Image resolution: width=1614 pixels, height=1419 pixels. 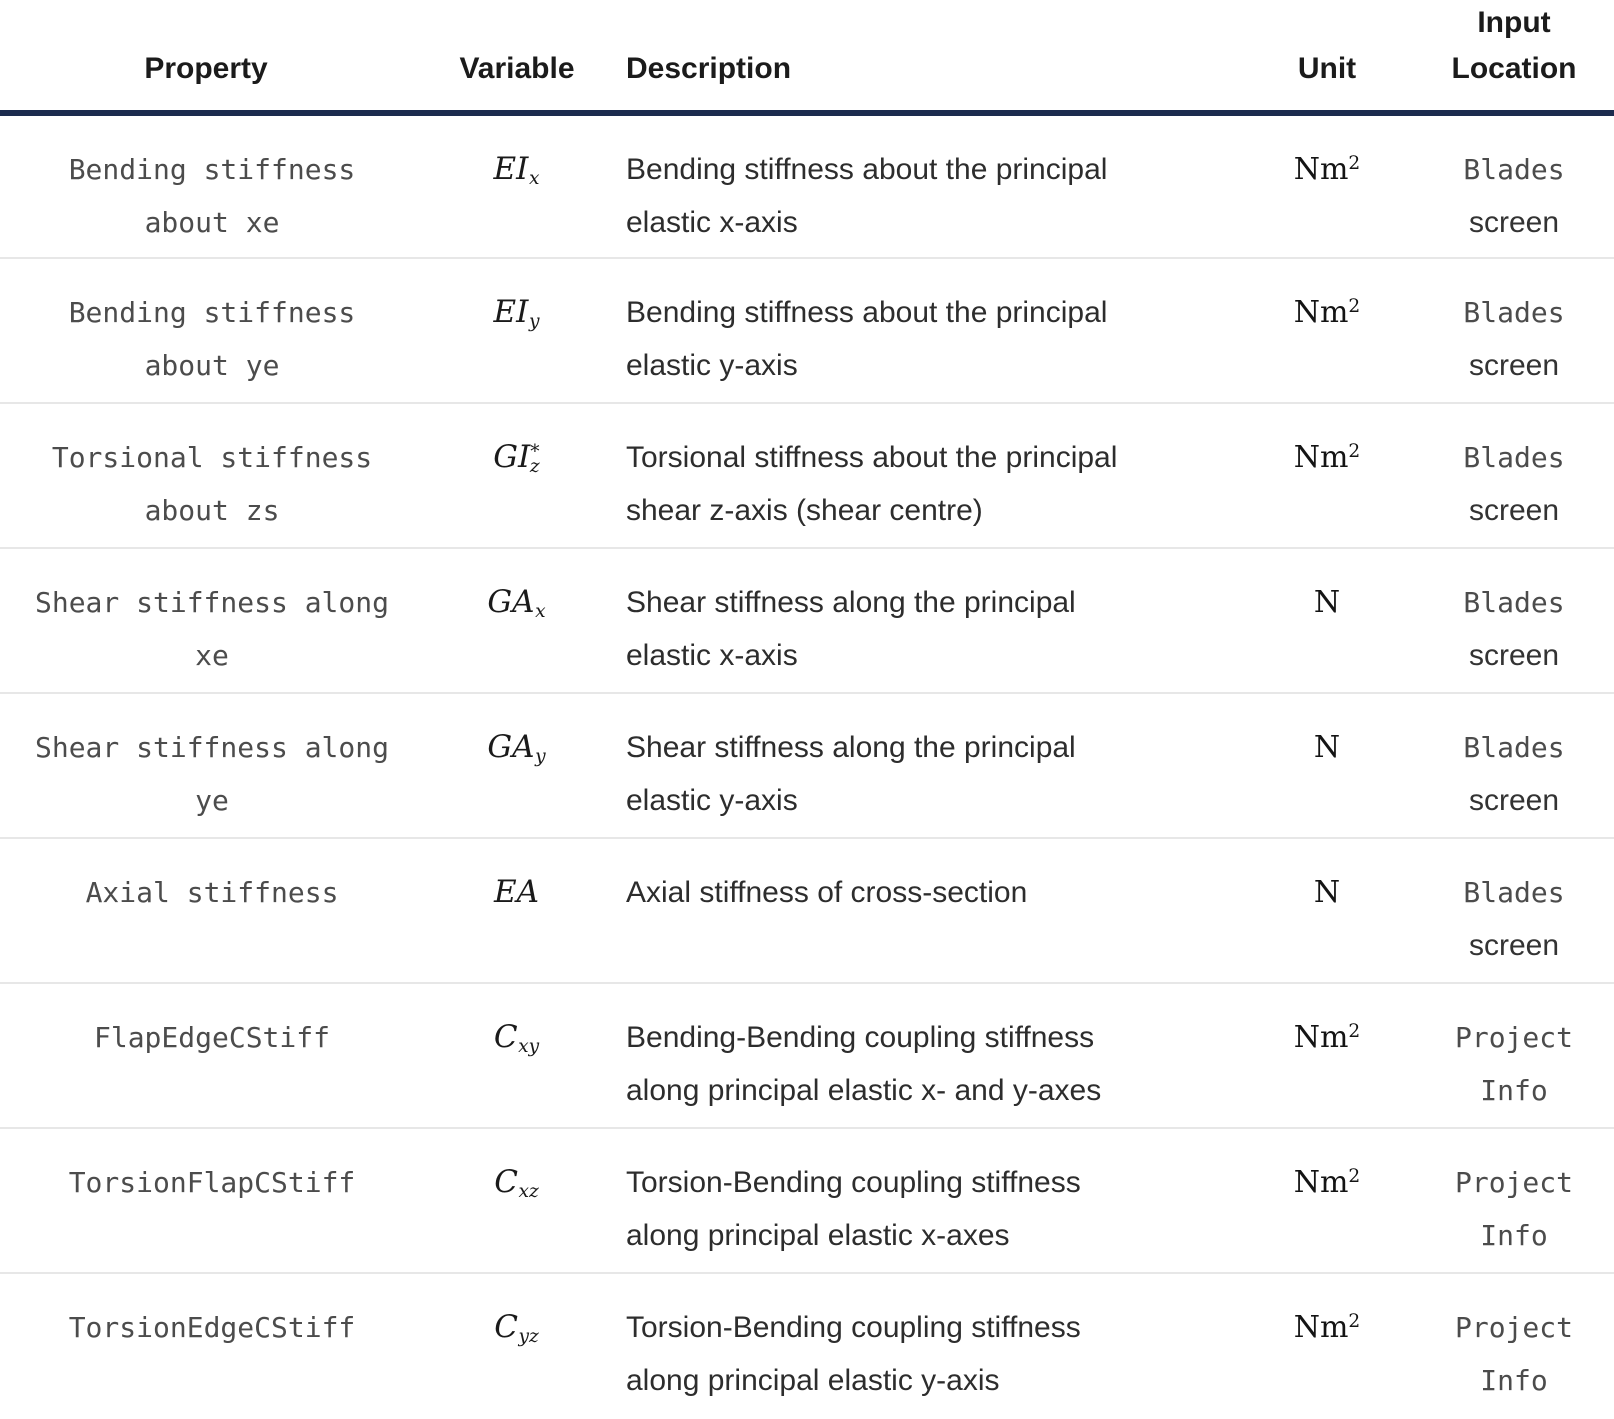 What do you see at coordinates (206, 765) in the screenshot?
I see `property-cell: Shear stiffness along ye` at bounding box center [206, 765].